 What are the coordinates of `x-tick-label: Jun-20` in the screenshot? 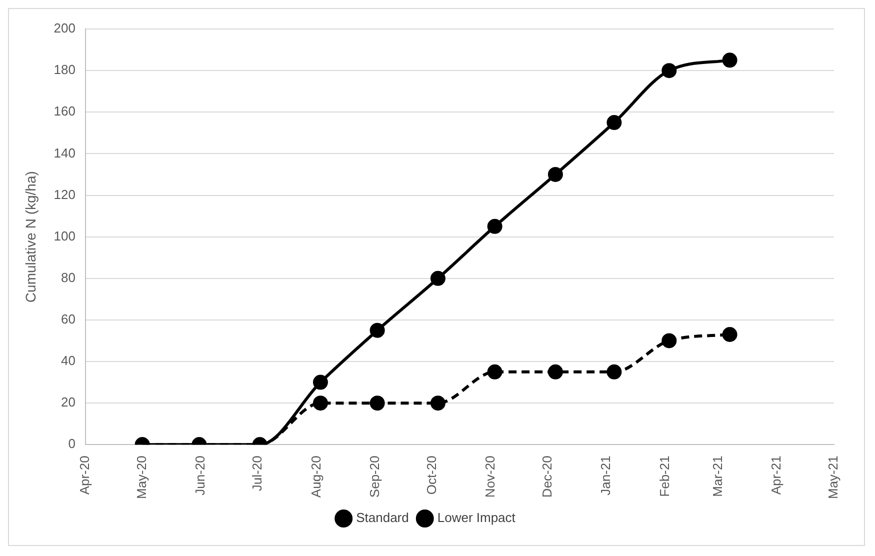 It's located at (200, 476).